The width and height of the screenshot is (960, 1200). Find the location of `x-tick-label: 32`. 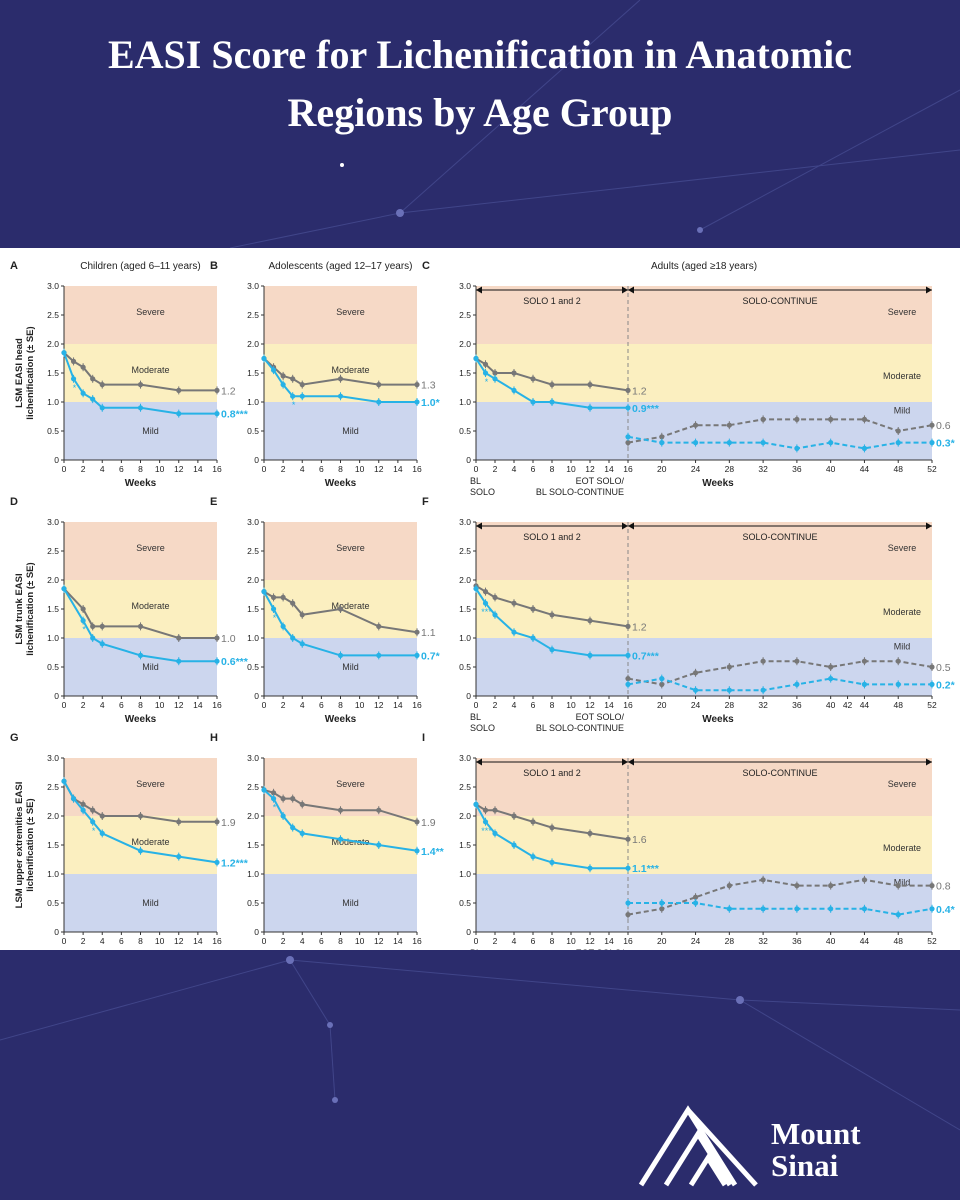

x-tick-label: 32 is located at coordinates (763, 469).